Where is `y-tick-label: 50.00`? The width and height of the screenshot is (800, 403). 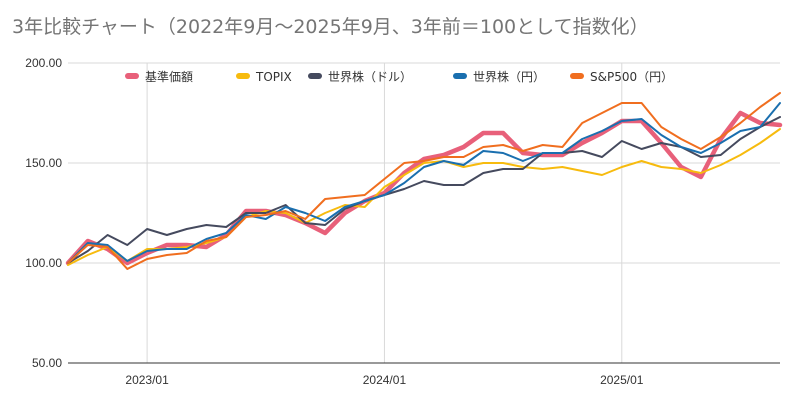
y-tick-label: 50.00 is located at coordinates (47, 363).